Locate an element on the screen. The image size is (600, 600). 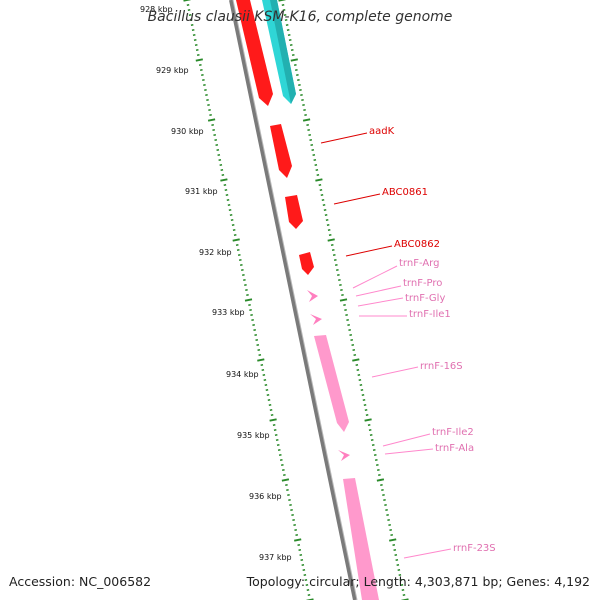
kbp-label: 937 kbp is located at coordinates (275, 557).